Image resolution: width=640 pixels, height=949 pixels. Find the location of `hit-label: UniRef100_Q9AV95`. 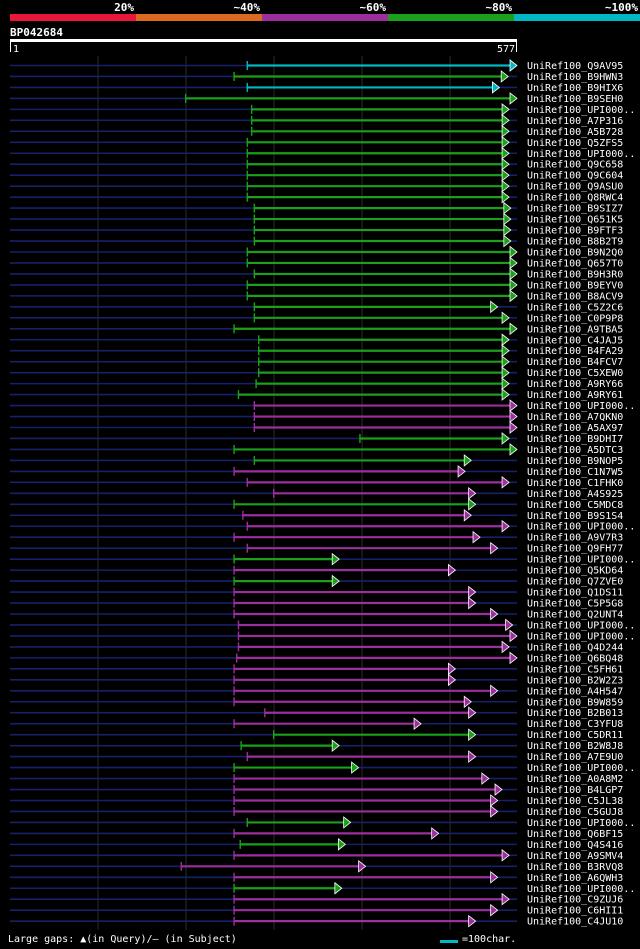

hit-label: UniRef100_Q9AV95 is located at coordinates (575, 66).